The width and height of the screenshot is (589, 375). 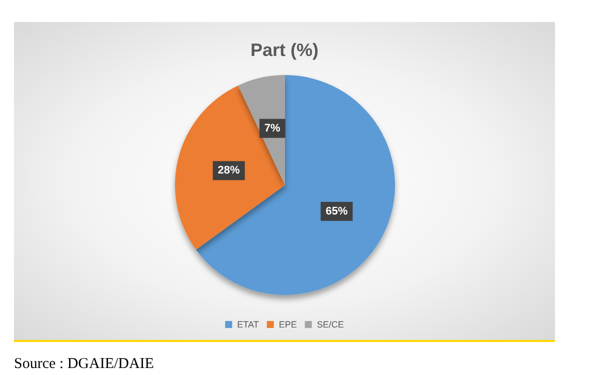 I want to click on data-label: 7%, so click(x=272, y=128).